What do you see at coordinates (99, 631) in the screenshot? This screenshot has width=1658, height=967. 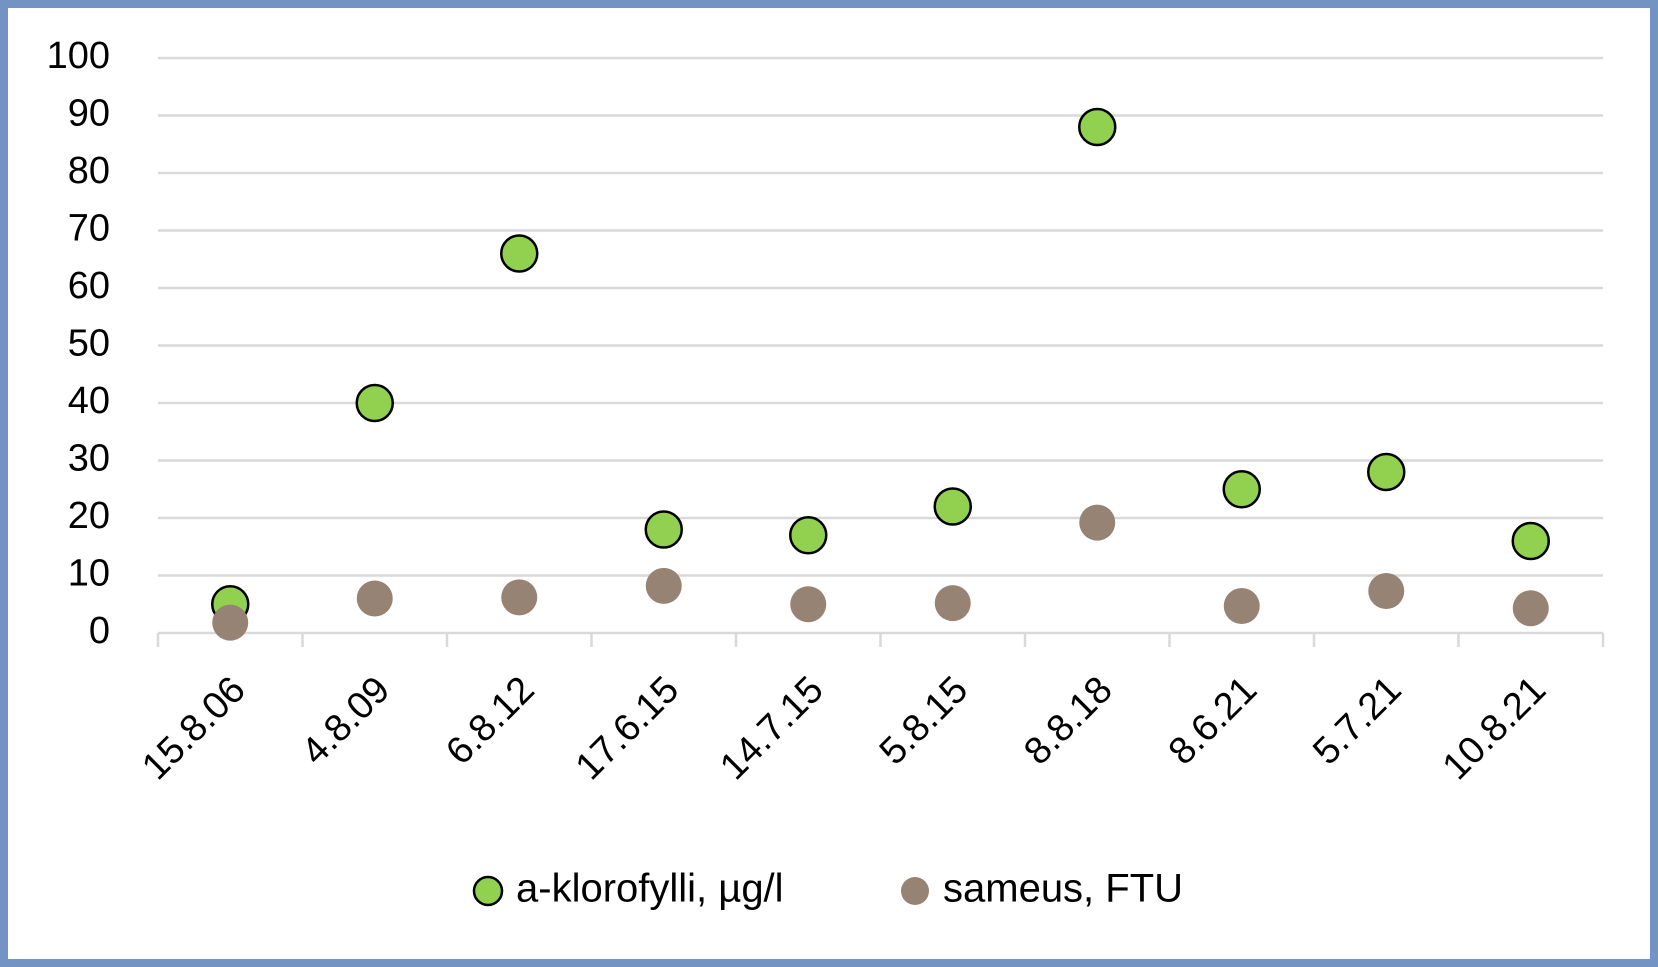 I see `y-tick-label: 0` at bounding box center [99, 631].